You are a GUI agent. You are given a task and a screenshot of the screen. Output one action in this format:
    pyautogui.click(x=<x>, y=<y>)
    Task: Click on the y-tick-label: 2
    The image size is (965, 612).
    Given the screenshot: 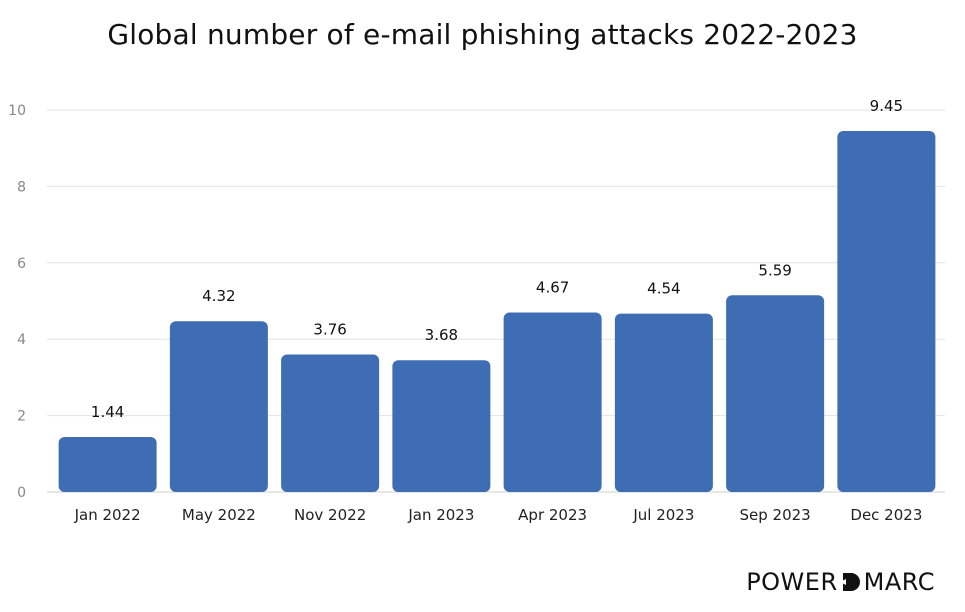 What is the action you would take?
    pyautogui.click(x=21, y=417)
    